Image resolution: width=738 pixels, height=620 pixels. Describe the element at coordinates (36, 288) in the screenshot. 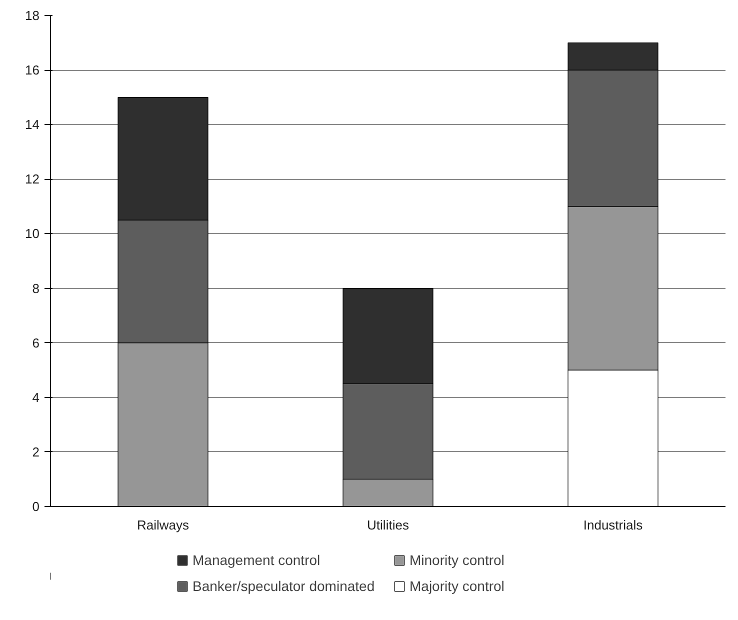

I see `y-tick-label: 8` at that location.